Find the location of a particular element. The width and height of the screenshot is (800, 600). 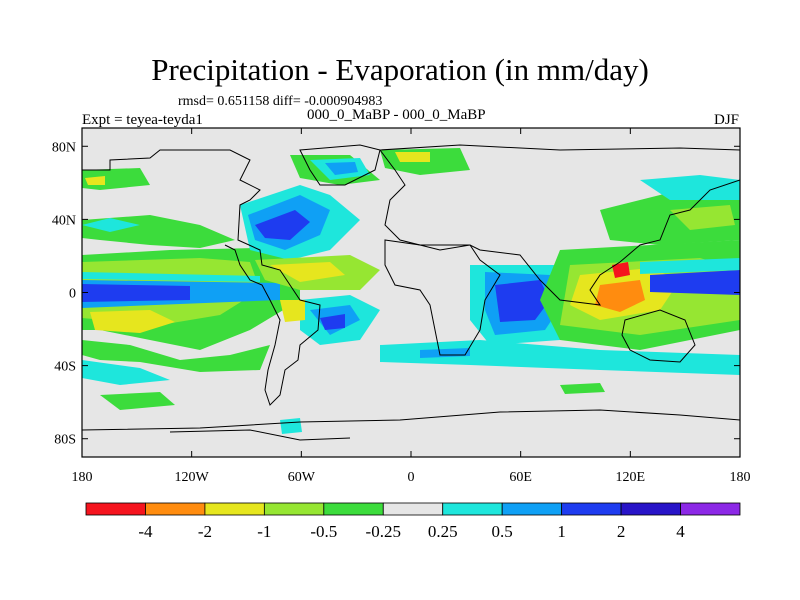

chart-title: Precipitation - Evaporation (in mm/day) is located at coordinates (400, 69).